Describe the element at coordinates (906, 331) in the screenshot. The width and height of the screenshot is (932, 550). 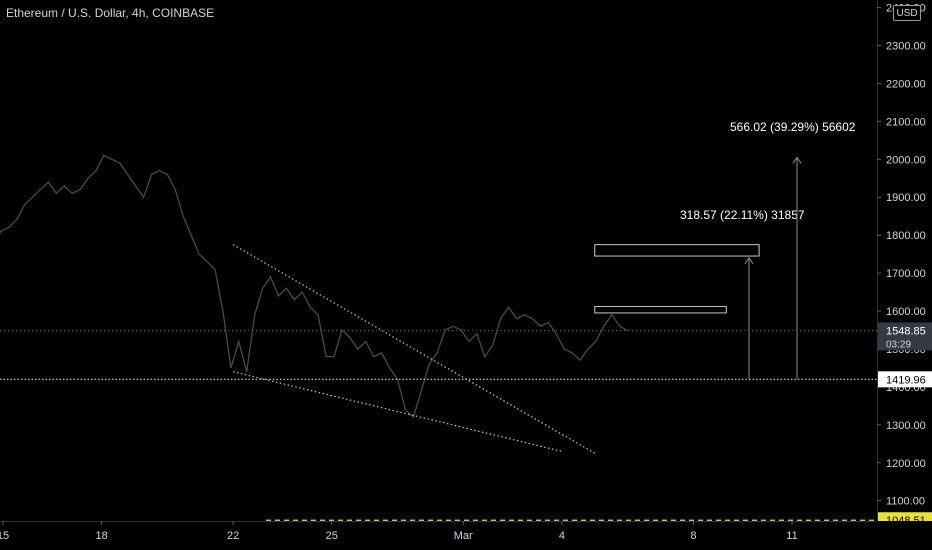
I see `current-price-label: 1548.85` at that location.